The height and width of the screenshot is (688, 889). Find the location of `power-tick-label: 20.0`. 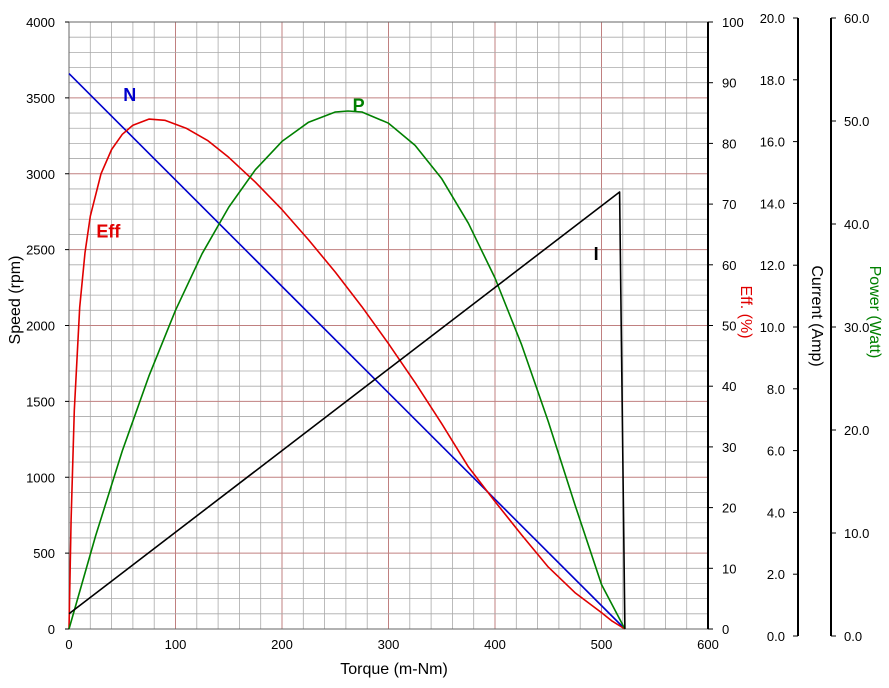

power-tick-label: 20.0 is located at coordinates (856, 430).